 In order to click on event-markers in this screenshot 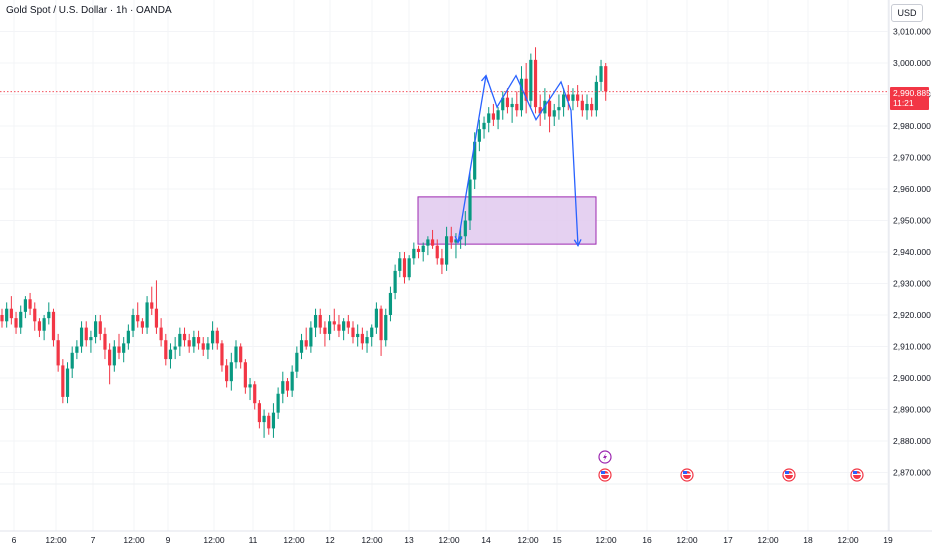, I will do `click(731, 466)`.